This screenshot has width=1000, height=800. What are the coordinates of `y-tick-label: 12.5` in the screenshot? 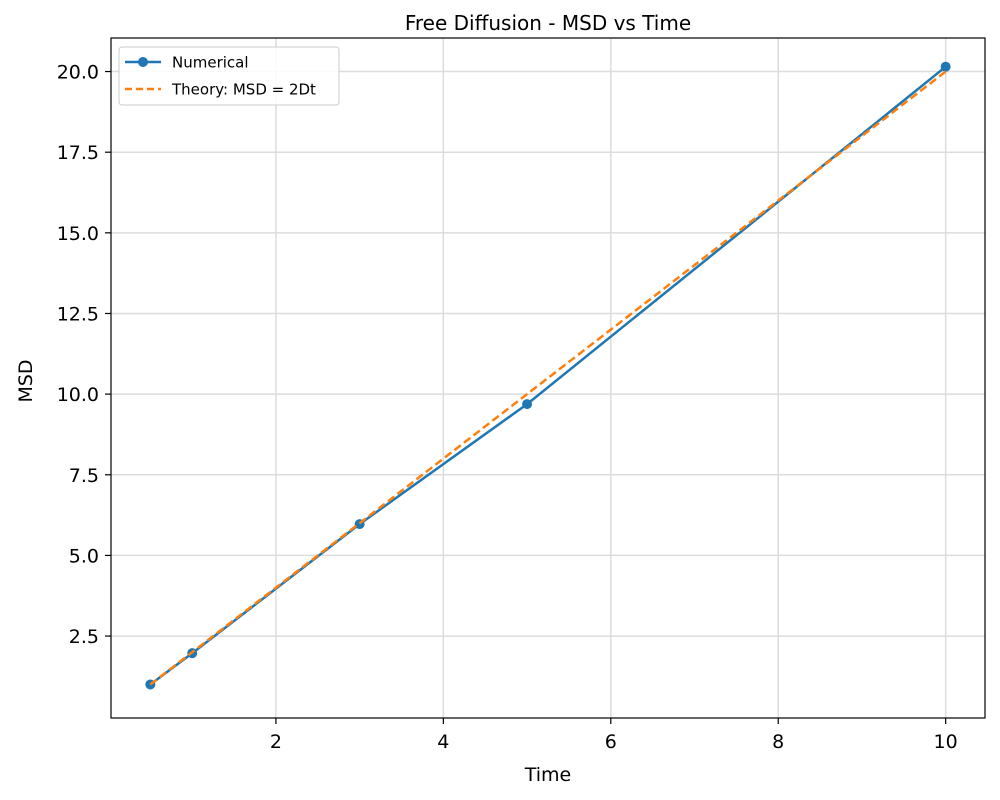 It's located at (78, 314).